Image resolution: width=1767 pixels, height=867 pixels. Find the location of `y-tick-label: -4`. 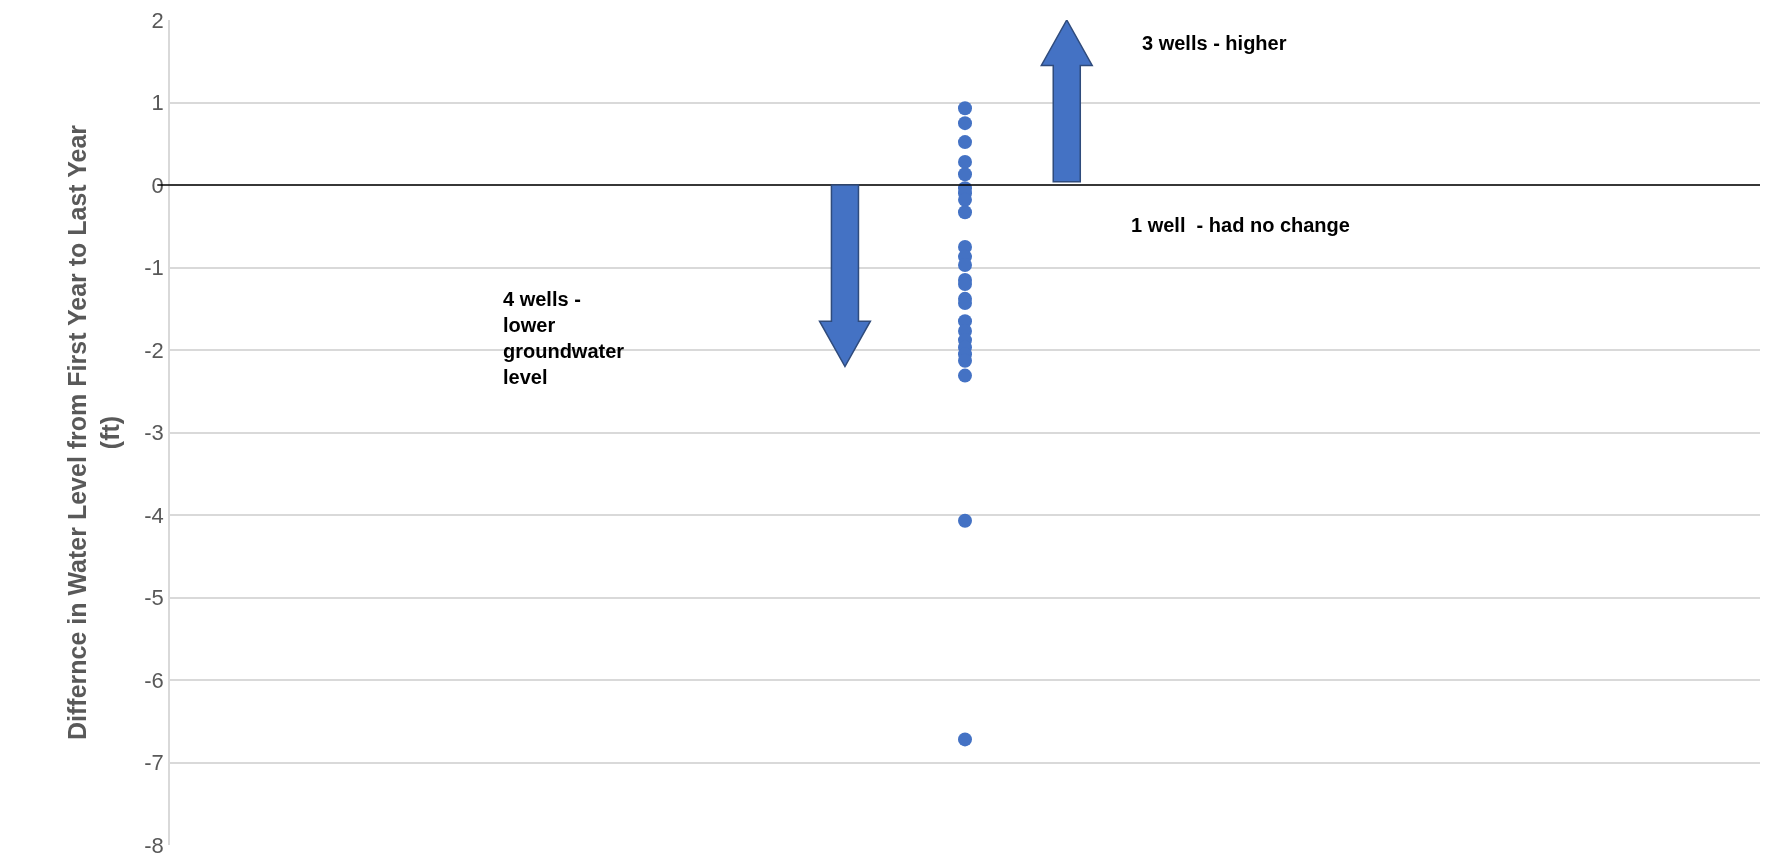

y-tick-label: -4 is located at coordinates (154, 515).